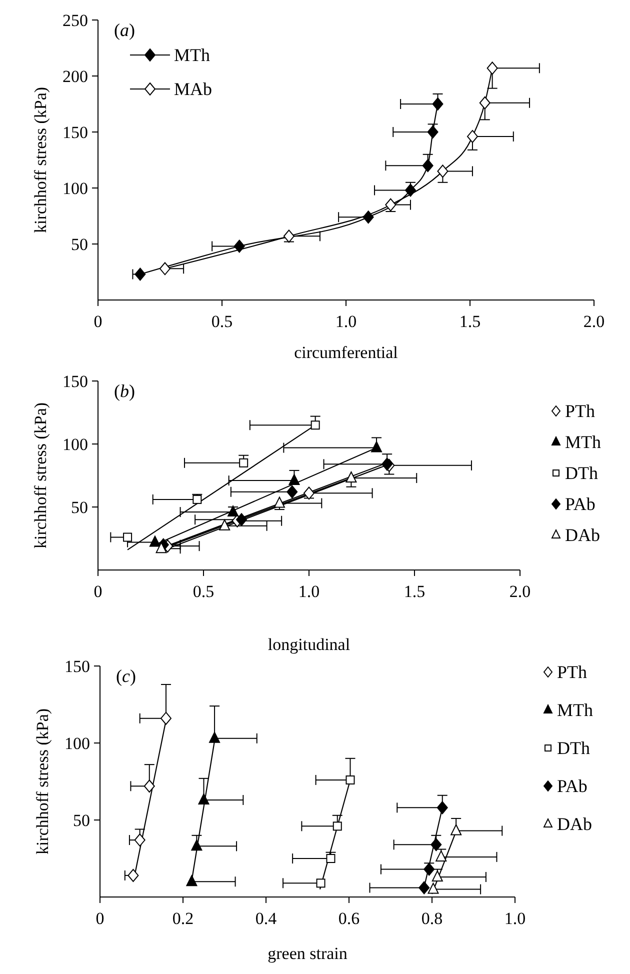 The height and width of the screenshot is (974, 630). Describe the element at coordinates (193, 89) in the screenshot. I see `legend-label: MAb` at that location.